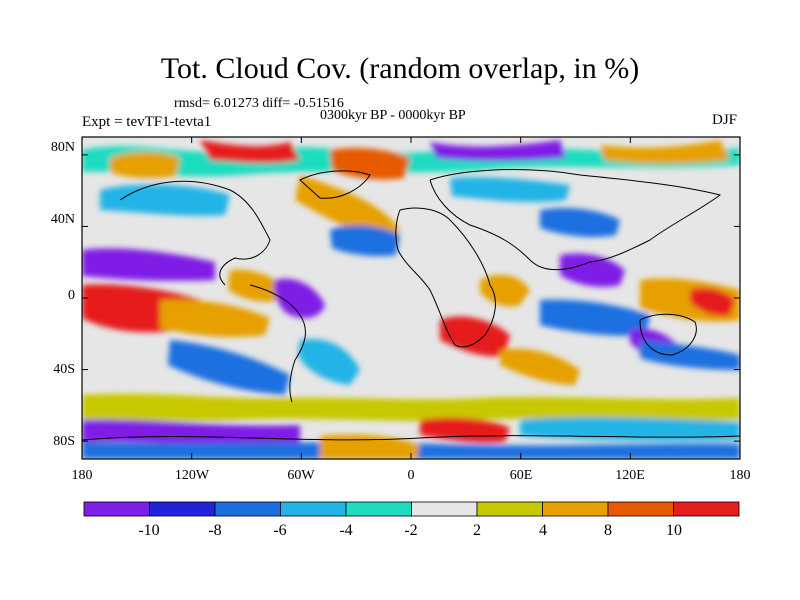 This screenshot has height=600, width=800. Describe the element at coordinates (215, 530) in the screenshot. I see `colorbar-label: -8` at that location.